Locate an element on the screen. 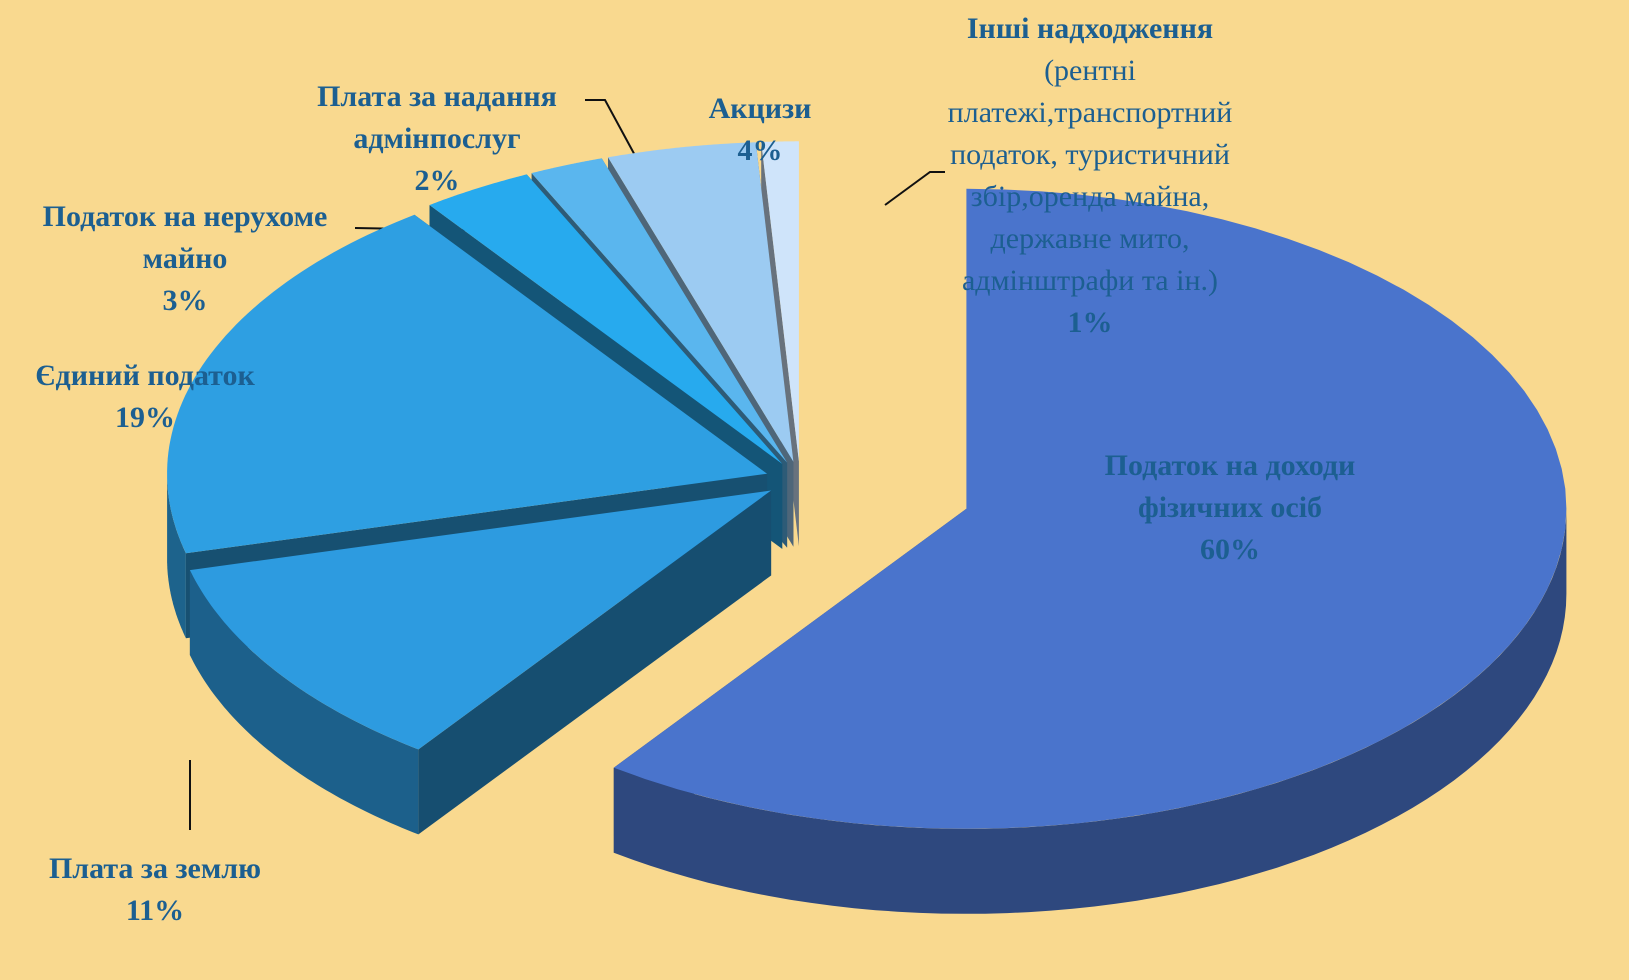 This screenshot has width=1629, height=980. slice-label: Єдиний податок 19% is located at coordinates (145, 396).